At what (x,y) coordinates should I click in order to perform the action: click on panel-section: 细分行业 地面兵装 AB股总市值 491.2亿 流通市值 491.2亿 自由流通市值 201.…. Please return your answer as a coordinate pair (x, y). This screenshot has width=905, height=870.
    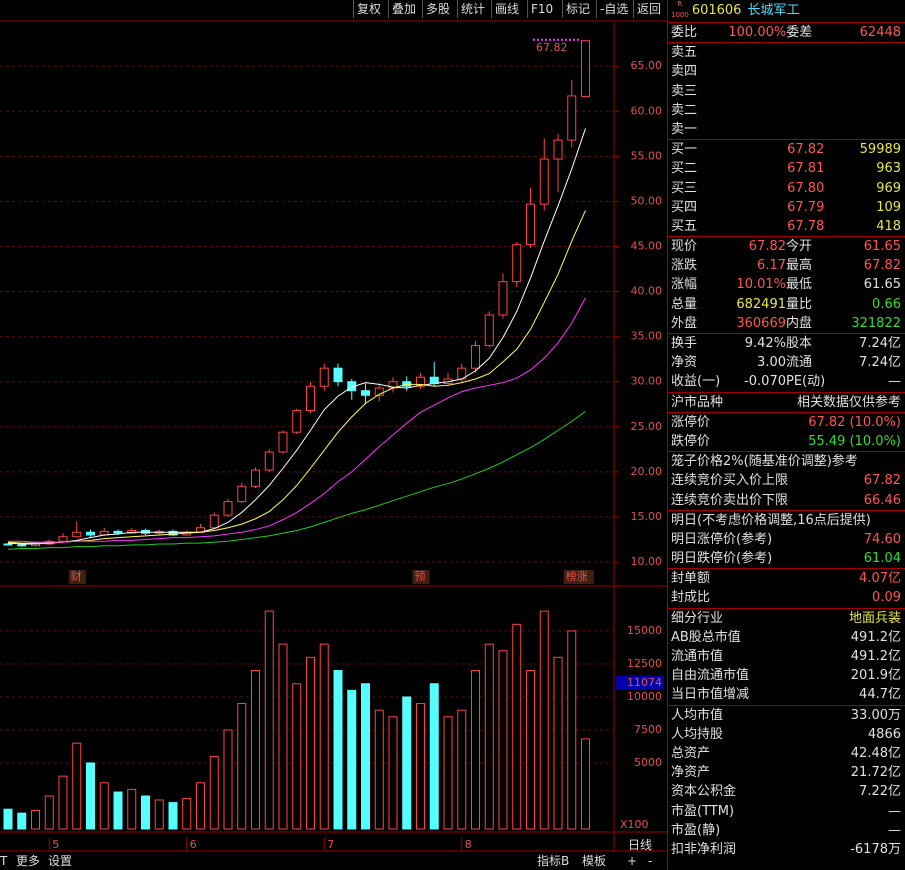
    Looking at the image, I should click on (786, 657).